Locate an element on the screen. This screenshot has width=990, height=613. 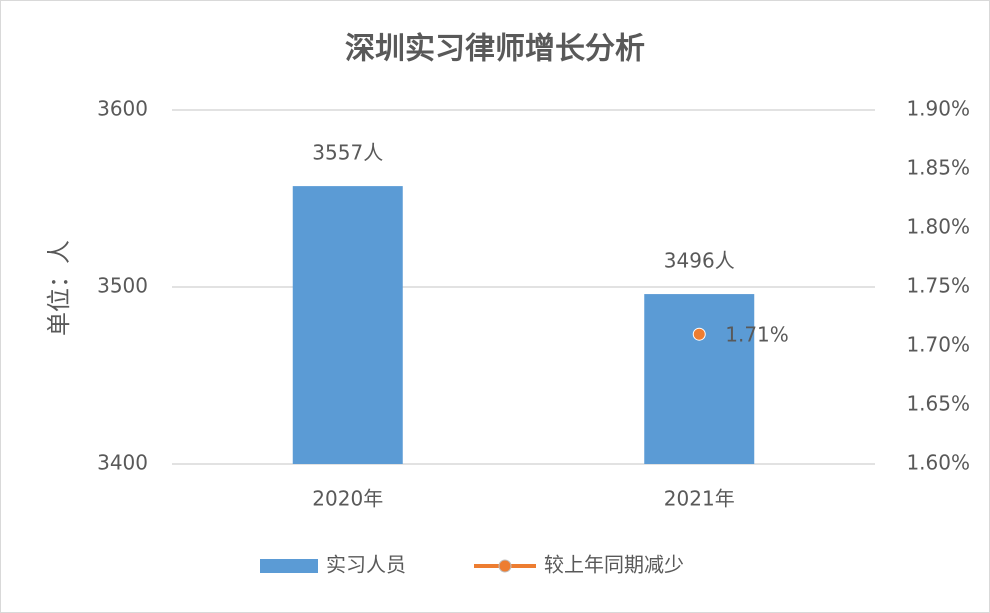
chart-title: 深圳实习律师增长分析 is located at coordinates (495, 49).